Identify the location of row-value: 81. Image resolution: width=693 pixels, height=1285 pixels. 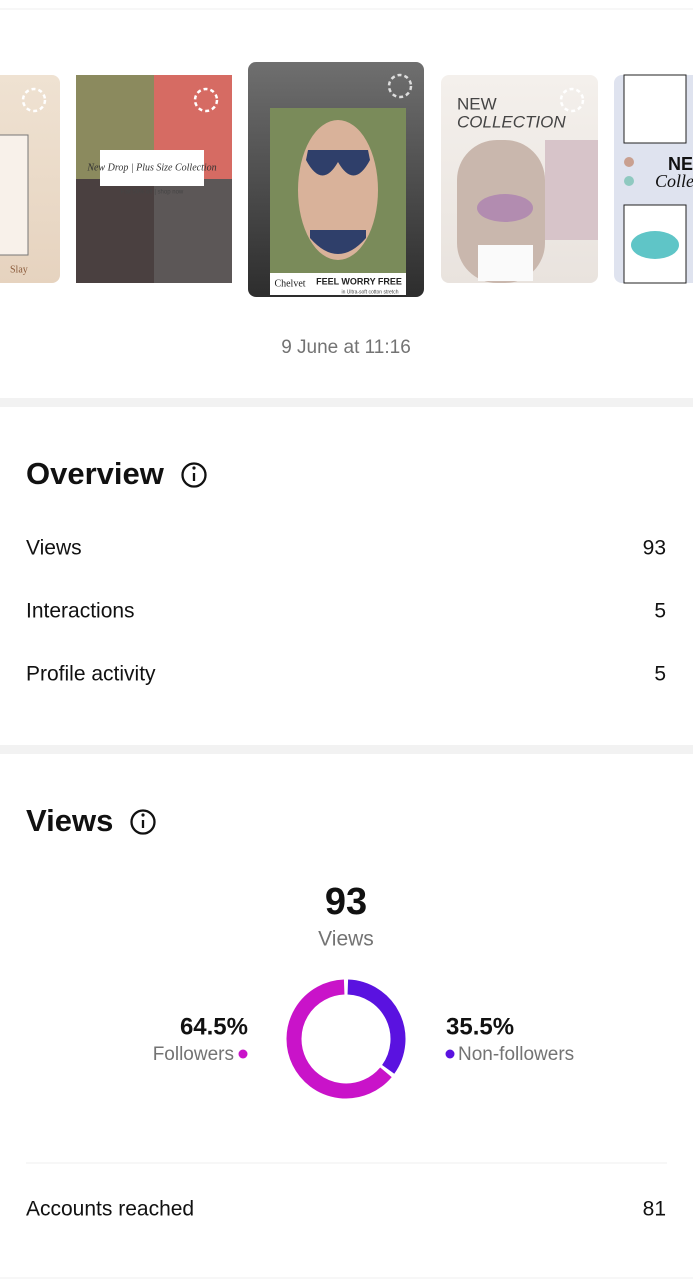
(654, 1209).